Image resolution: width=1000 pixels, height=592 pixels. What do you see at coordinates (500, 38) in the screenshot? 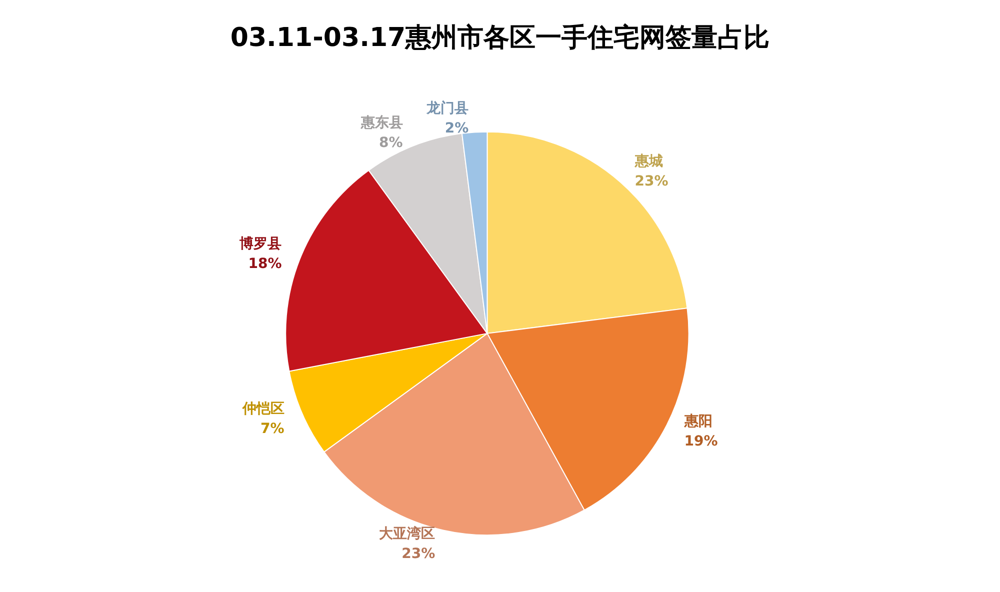
I see `chart-title: 03.11-03.17惠州市各区一手住宅网签量占比` at bounding box center [500, 38].